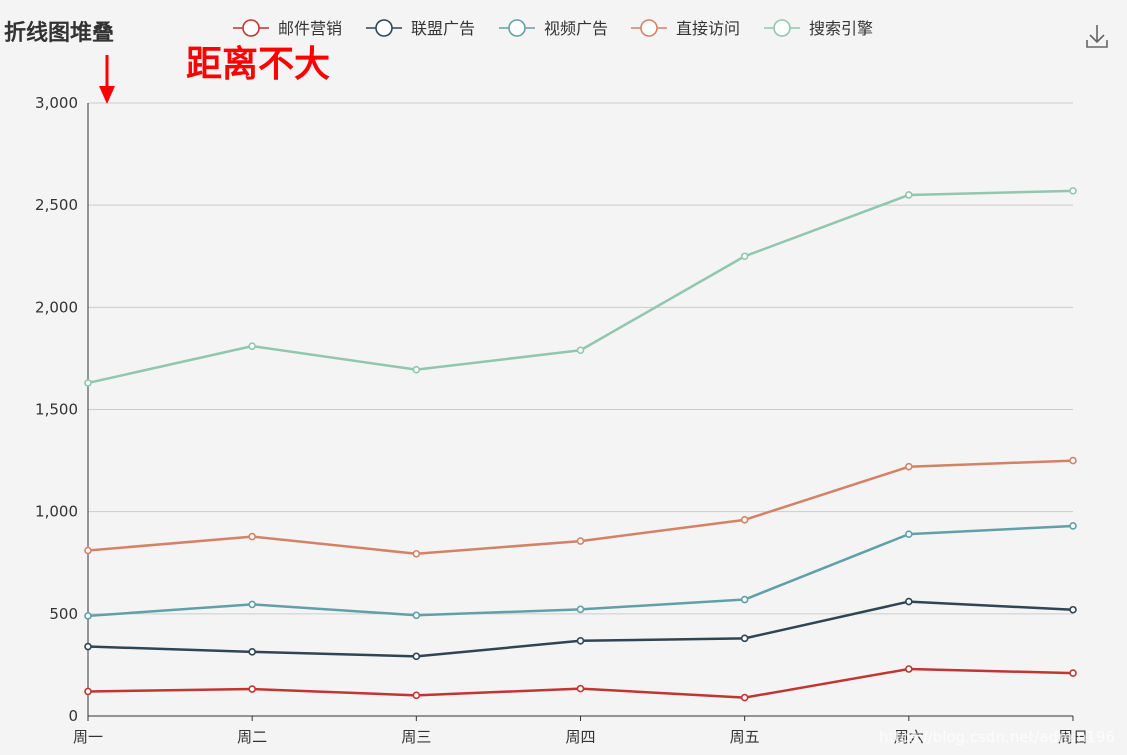 Image resolution: width=1127 pixels, height=755 pixels. I want to click on legend: 邮件营销 联盟广告 视频广告 直接访问 搜索引擎, so click(553, 28).